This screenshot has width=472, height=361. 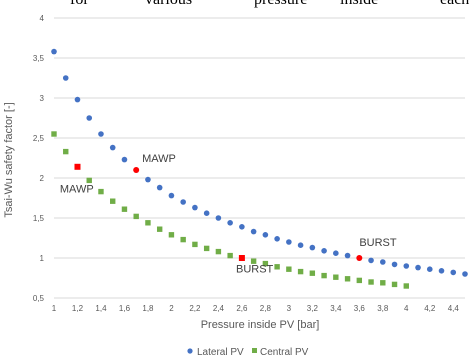 What do you see at coordinates (190, 351) in the screenshot?
I see `legend-marker-lateral-pv` at bounding box center [190, 351].